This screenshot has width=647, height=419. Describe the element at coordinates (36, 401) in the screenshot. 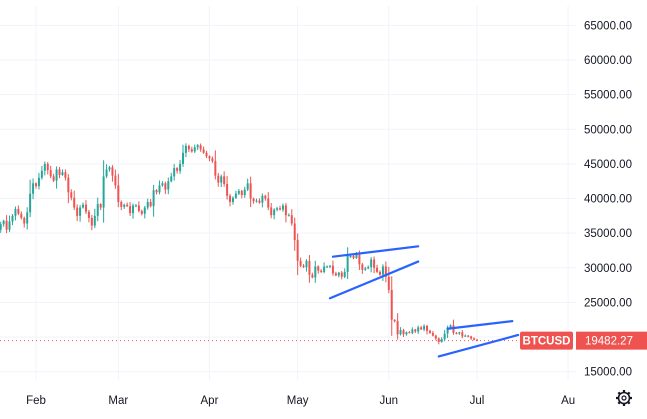

I see `x-tick-label: Feb` at that location.